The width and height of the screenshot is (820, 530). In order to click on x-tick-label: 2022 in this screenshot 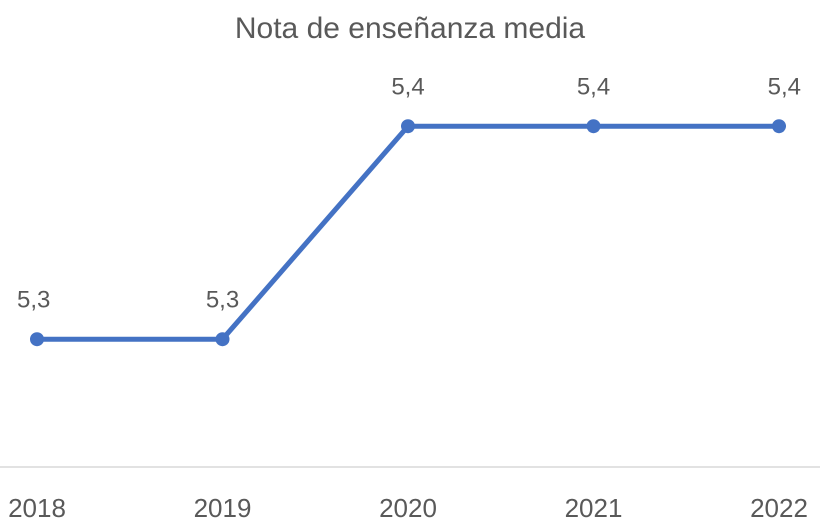, I will do `click(779, 508)`.